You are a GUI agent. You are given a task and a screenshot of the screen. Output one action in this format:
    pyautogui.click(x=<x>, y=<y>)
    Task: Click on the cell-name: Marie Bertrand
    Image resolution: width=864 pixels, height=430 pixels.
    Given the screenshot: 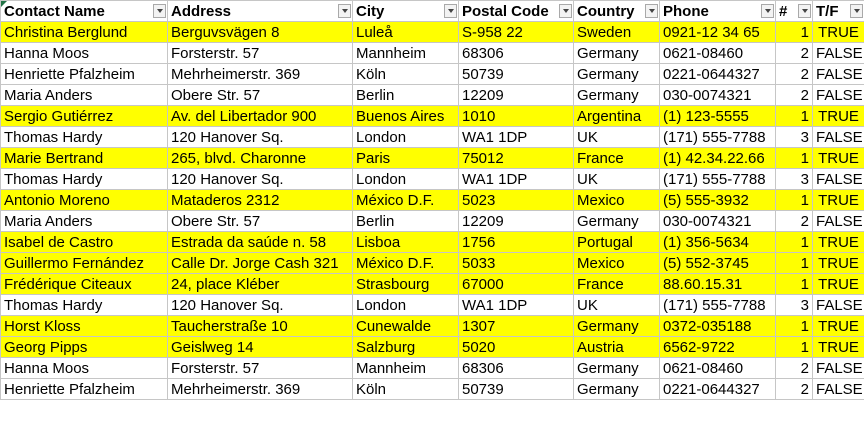 What is the action you would take?
    pyautogui.click(x=84, y=158)
    